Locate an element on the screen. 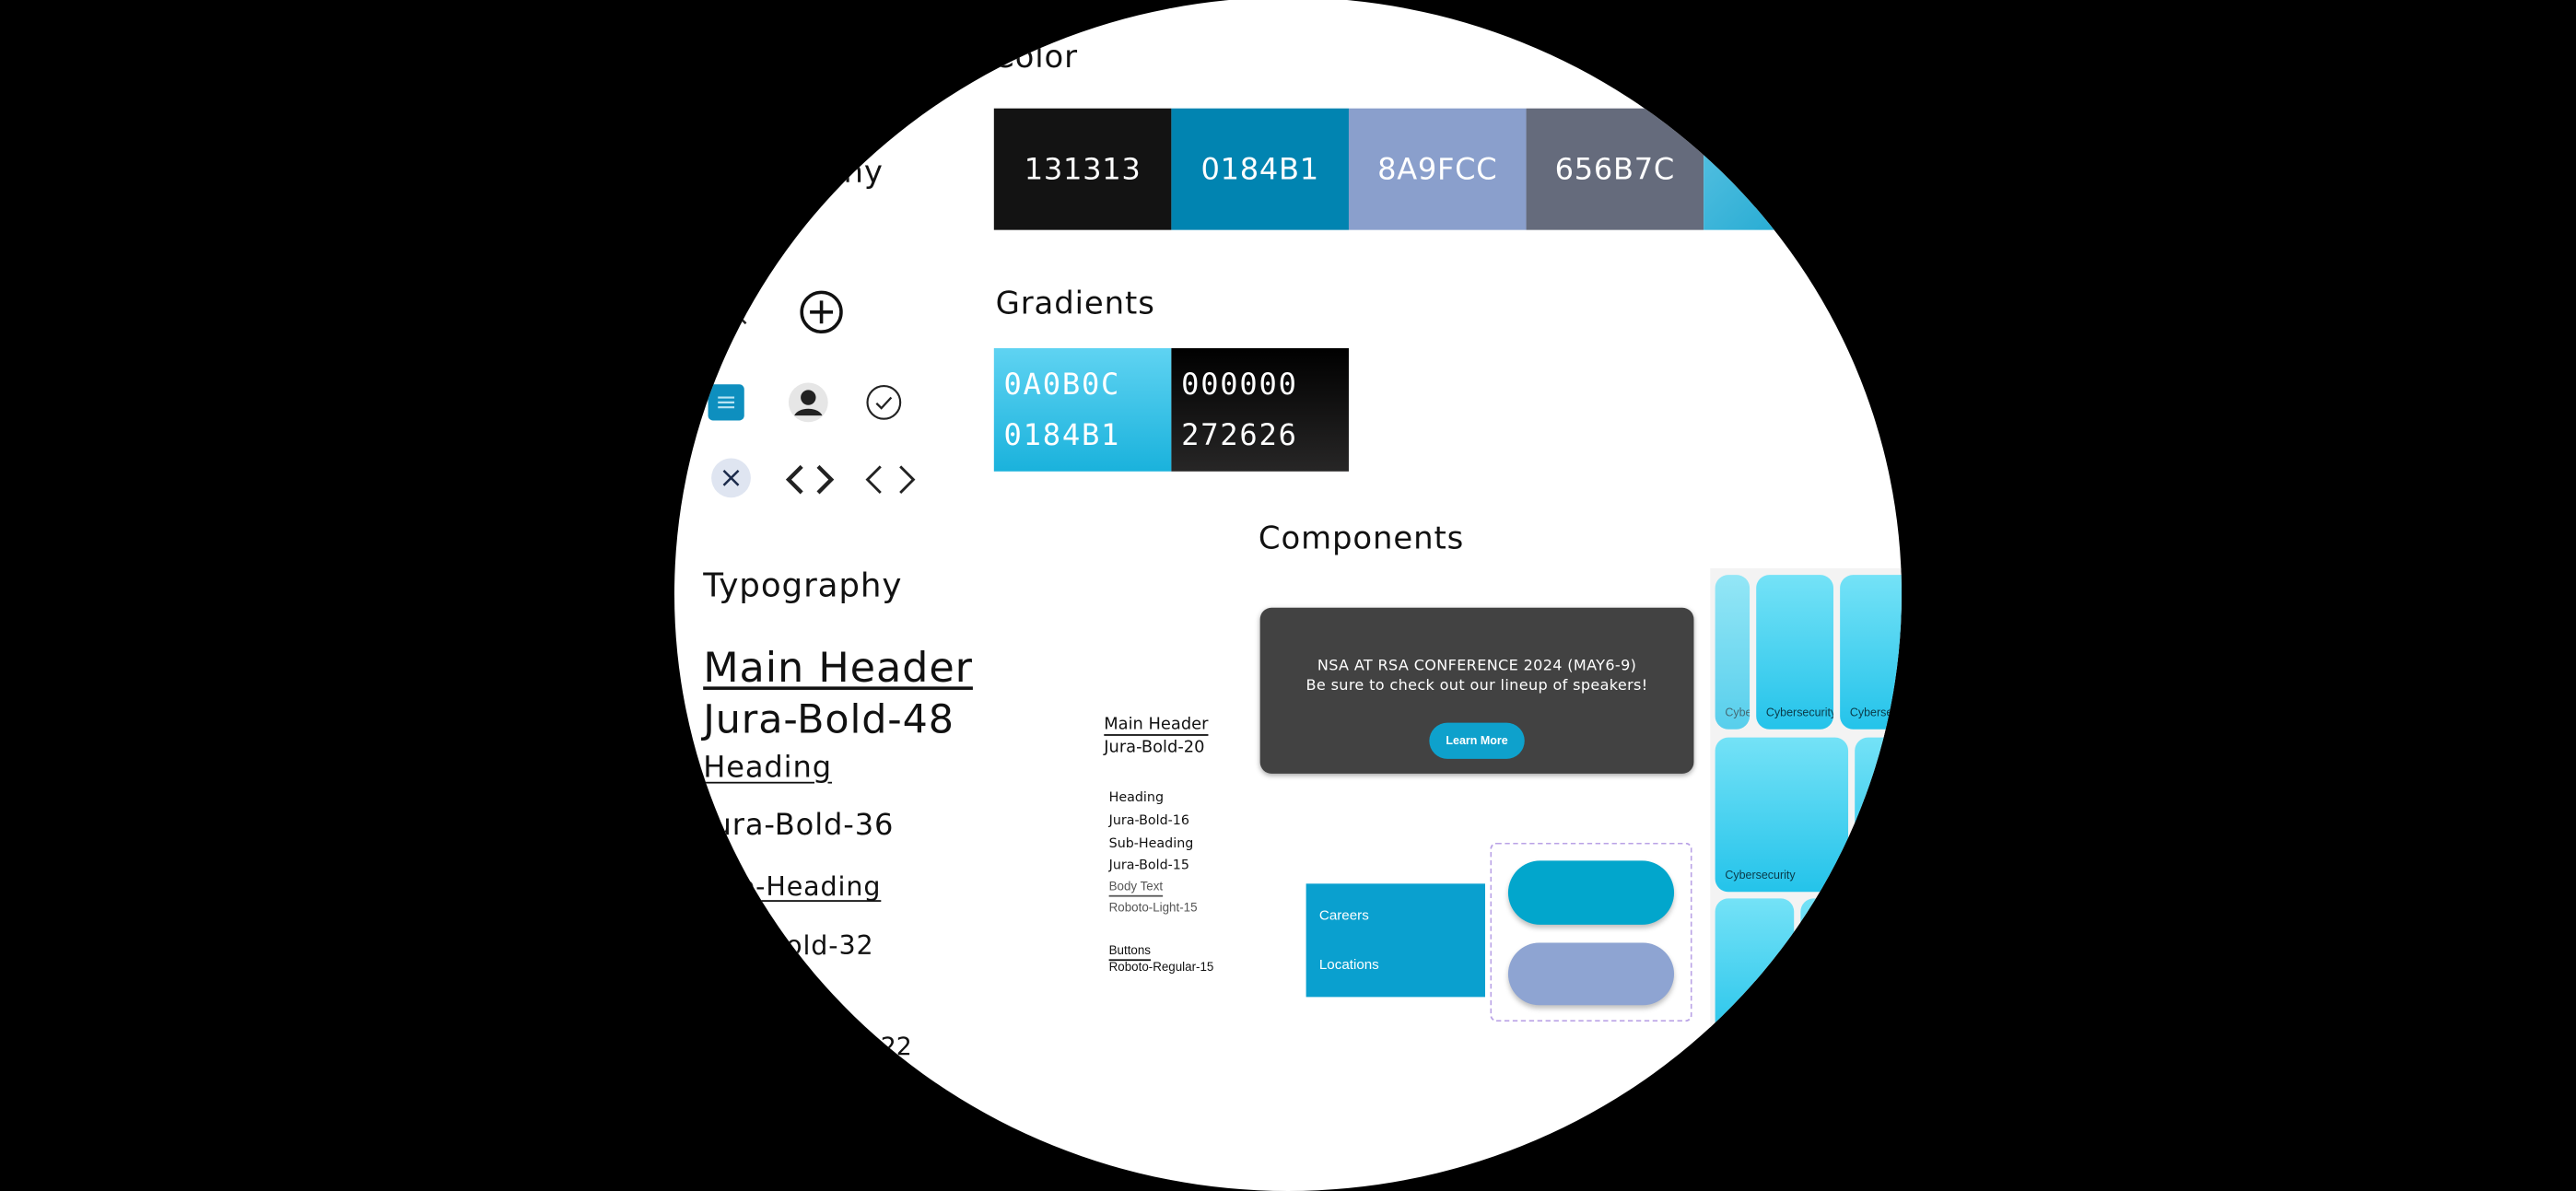 The height and width of the screenshot is (1191, 2576). cut-off-text: 22 is located at coordinates (896, 1046).